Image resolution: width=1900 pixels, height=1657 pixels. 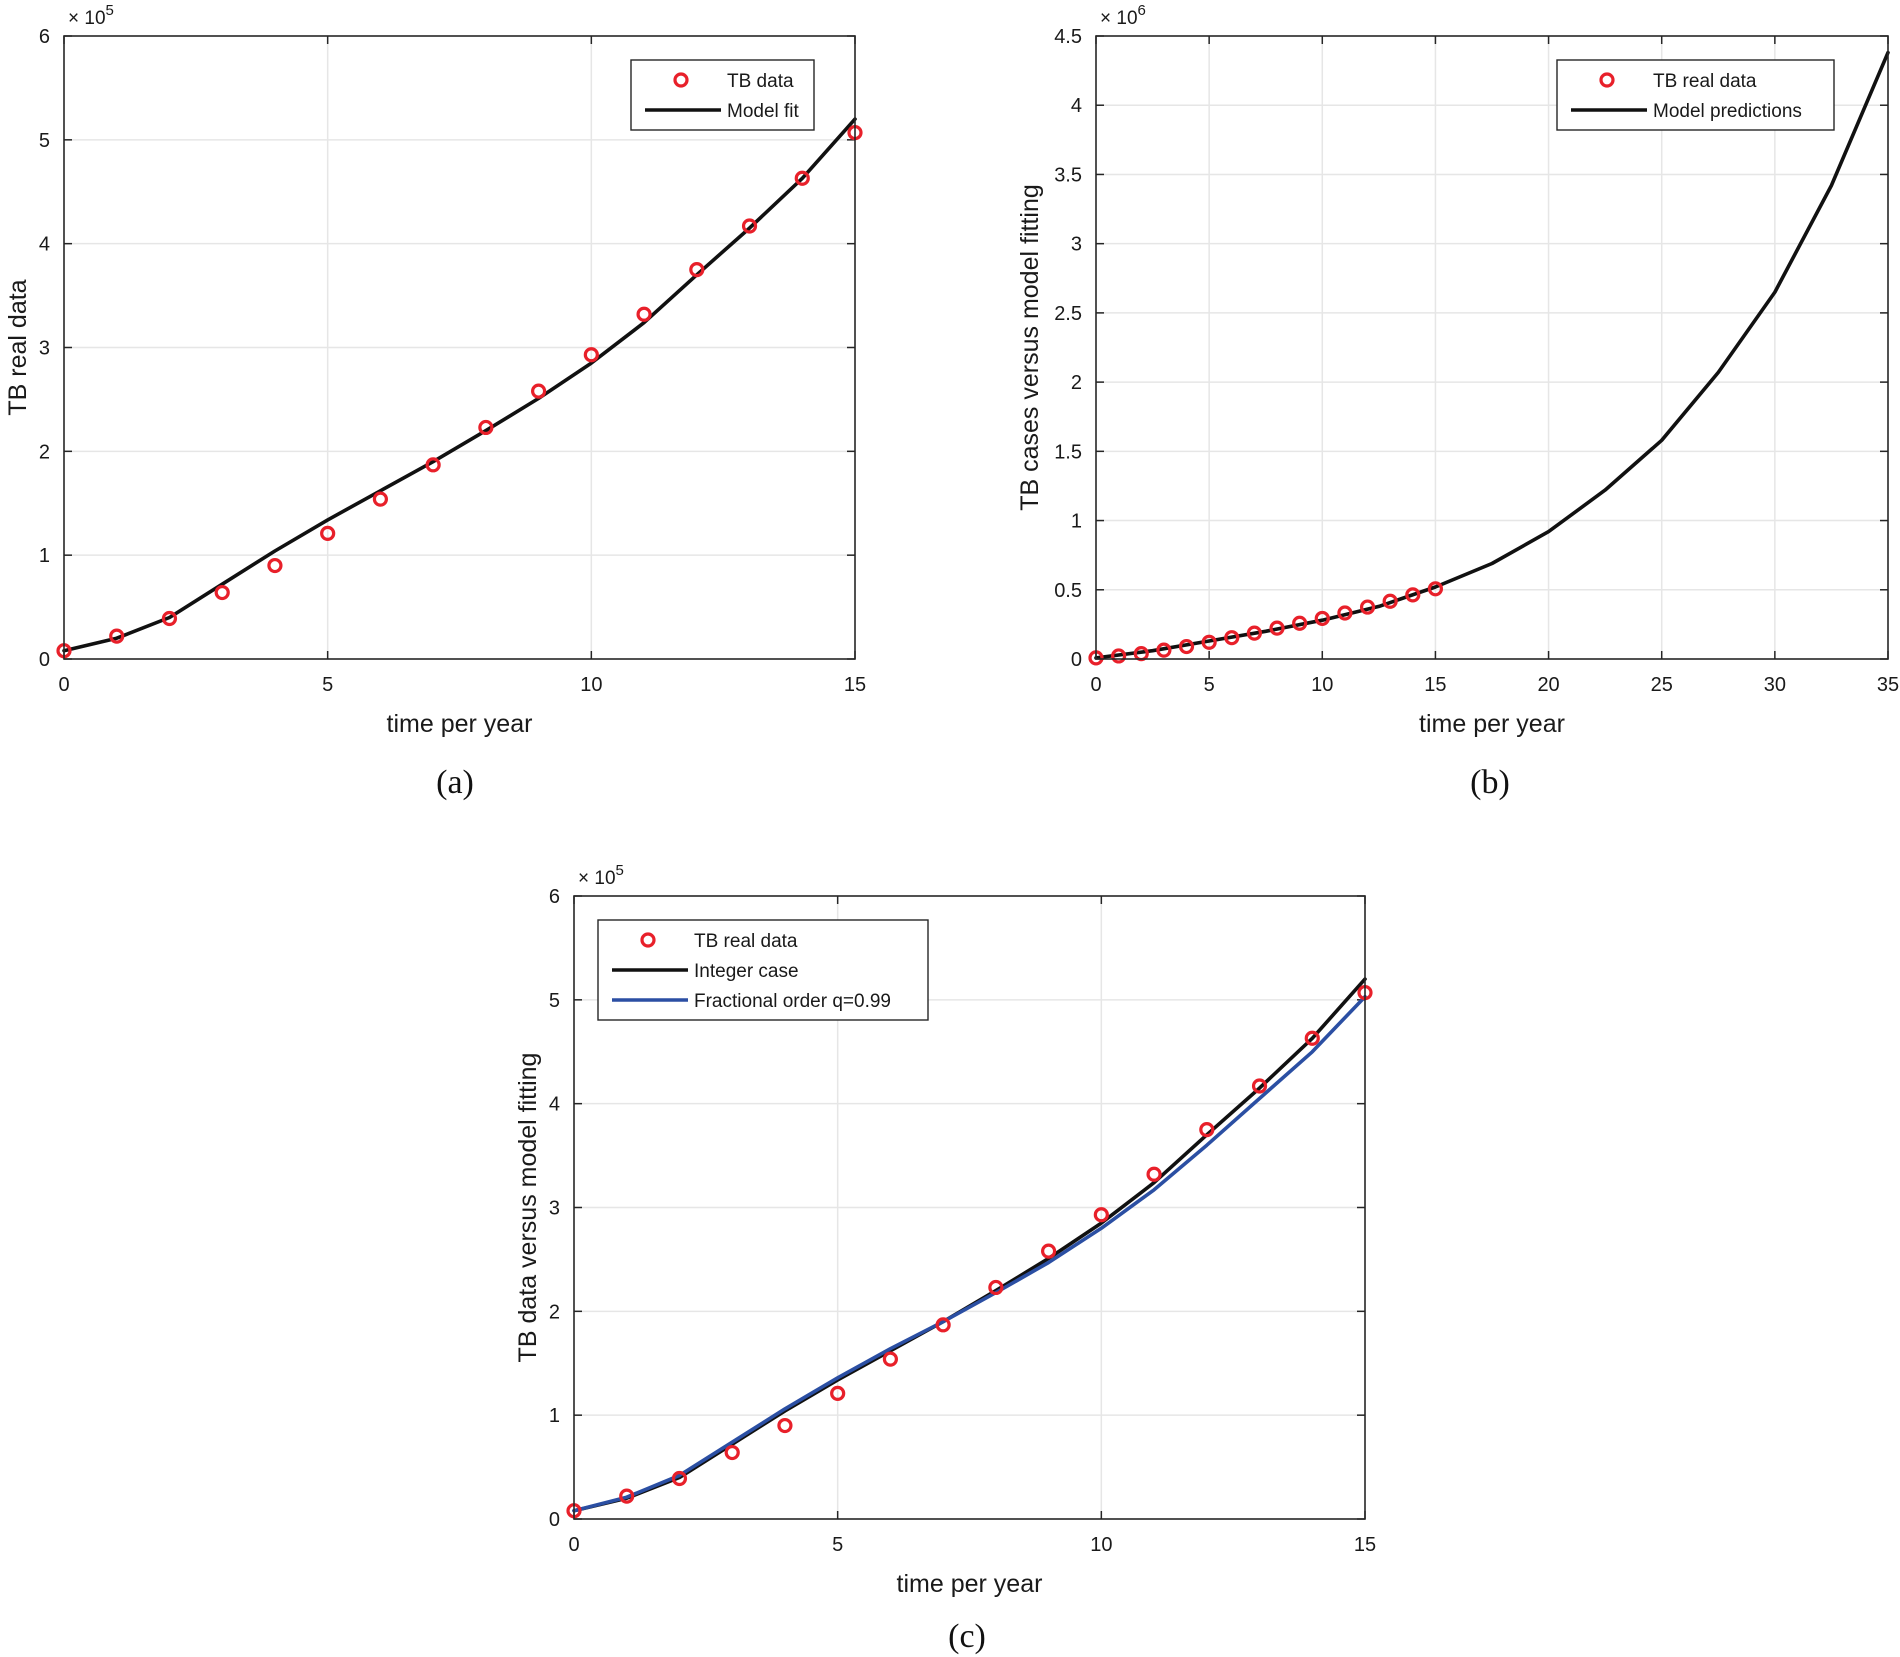 I want to click on x-tick-label: 35, so click(x=1888, y=685).